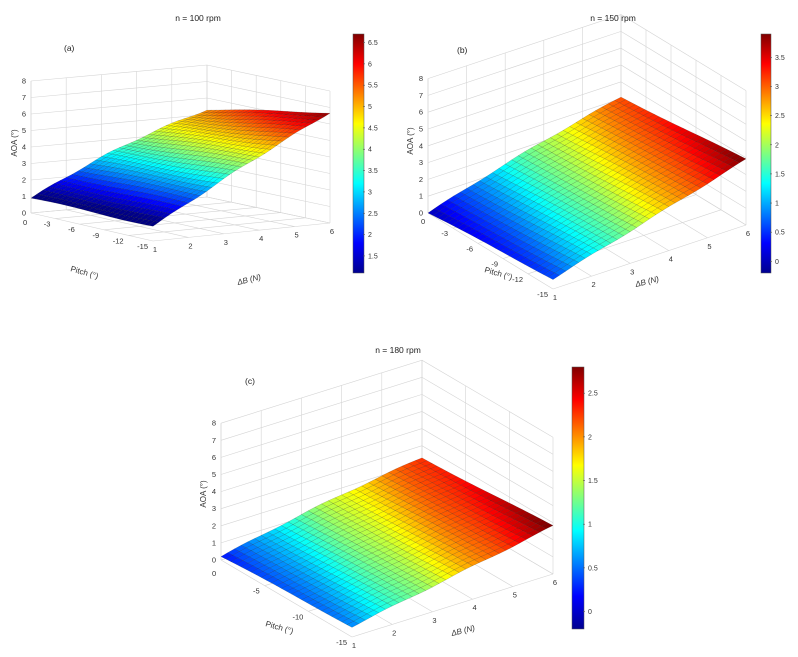 The height and width of the screenshot is (657, 798). Describe the element at coordinates (14, 143) in the screenshot. I see `panel-a-zlabel: AOA (°)` at that location.